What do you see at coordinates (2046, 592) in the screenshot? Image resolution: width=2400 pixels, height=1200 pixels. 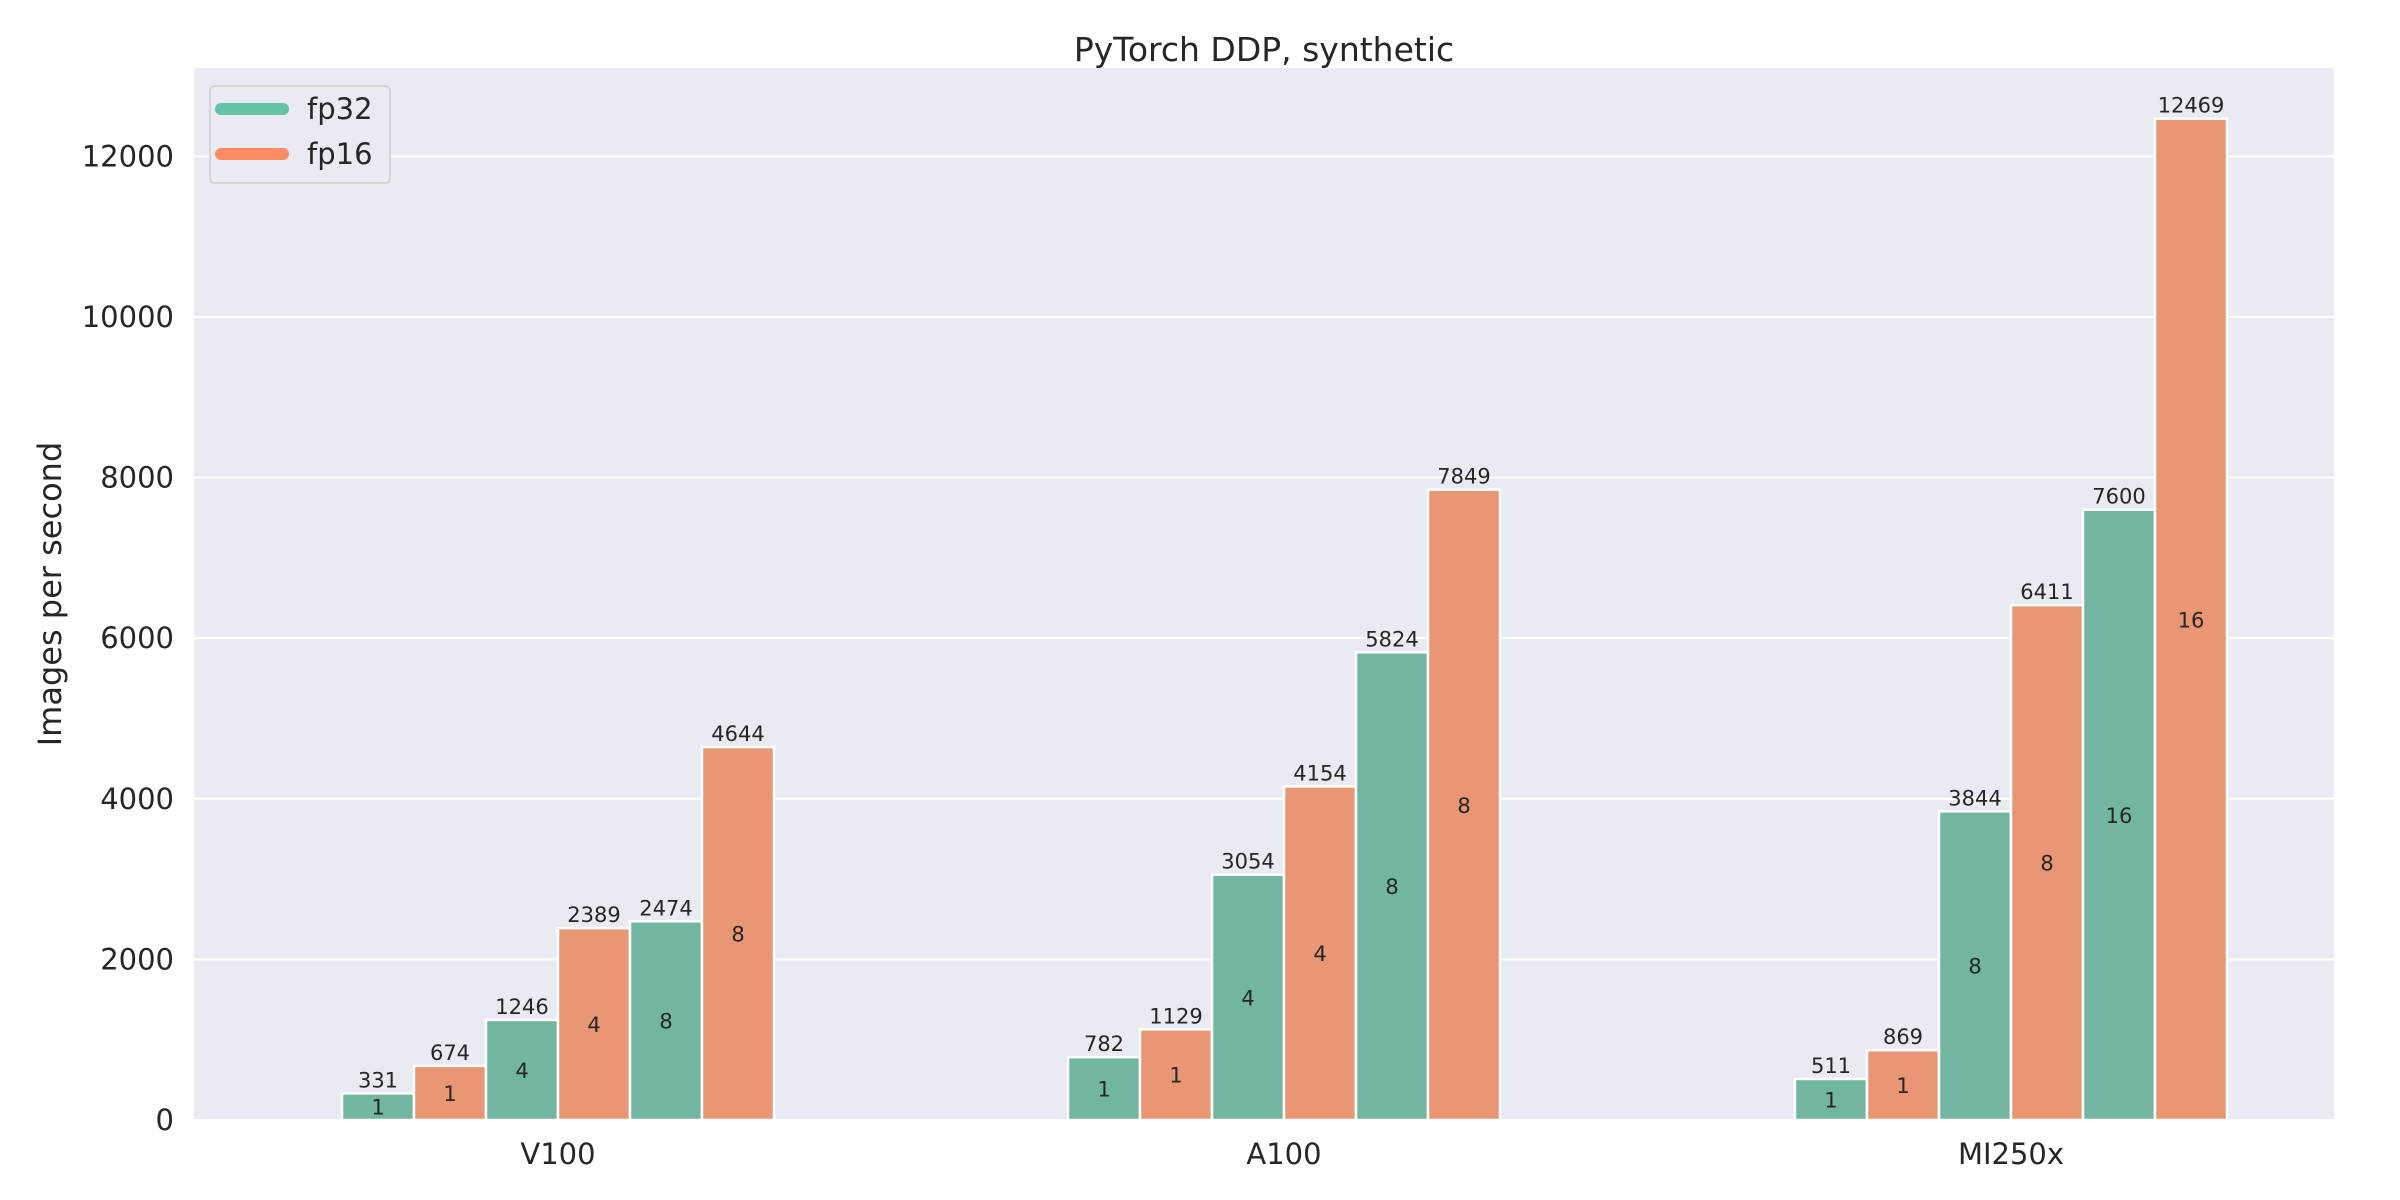 I see `bar-value-label: 6411` at bounding box center [2046, 592].